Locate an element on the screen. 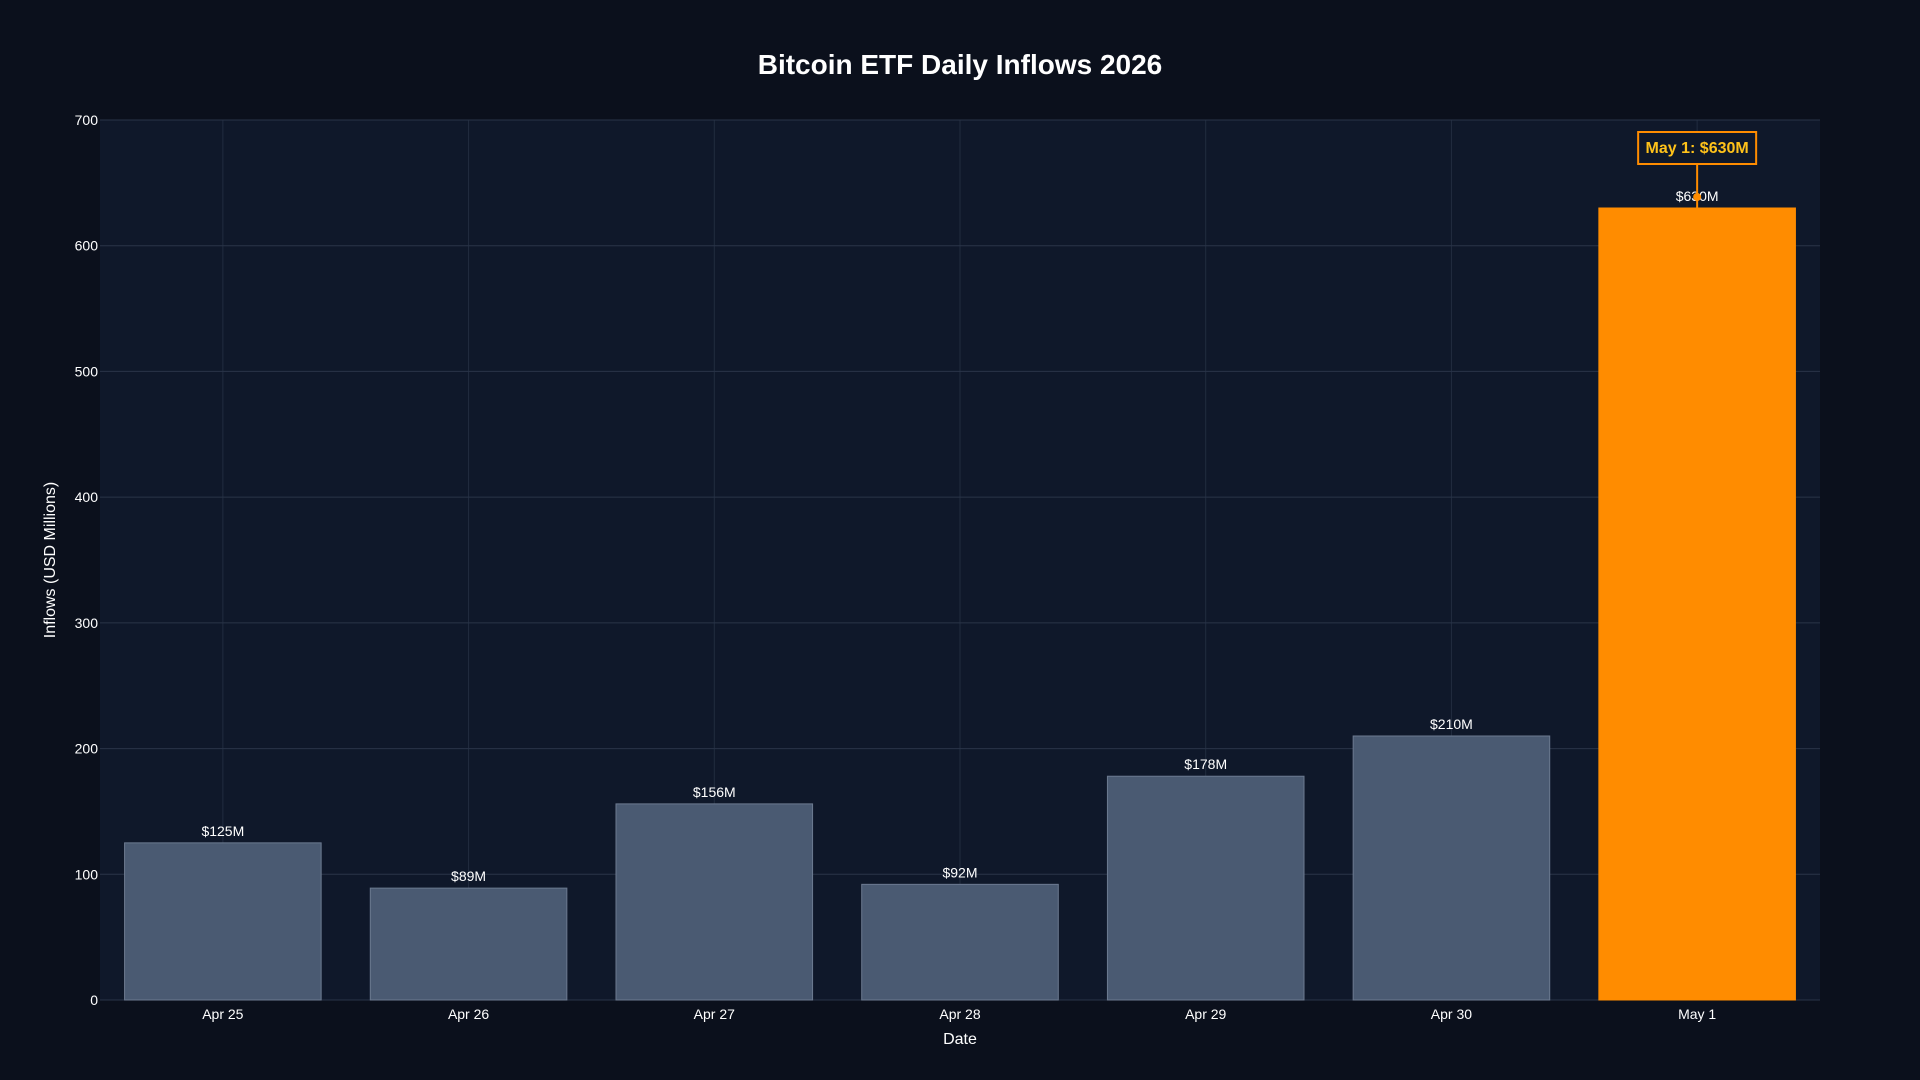  chart-title: Bitcoin ETF Daily Inflows 2026 is located at coordinates (960, 64).